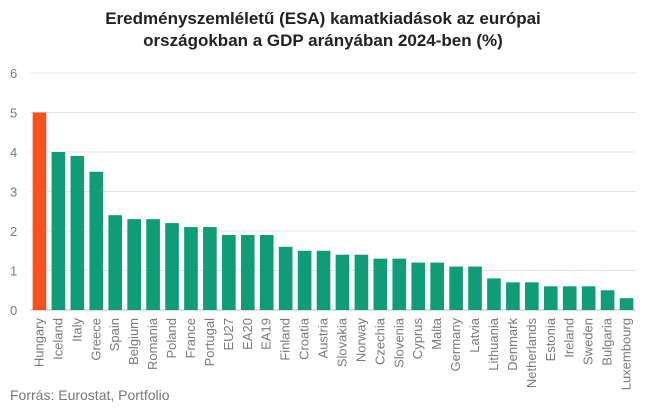  Describe the element at coordinates (13, 113) in the screenshot. I see `y-tick-label: 5` at that location.